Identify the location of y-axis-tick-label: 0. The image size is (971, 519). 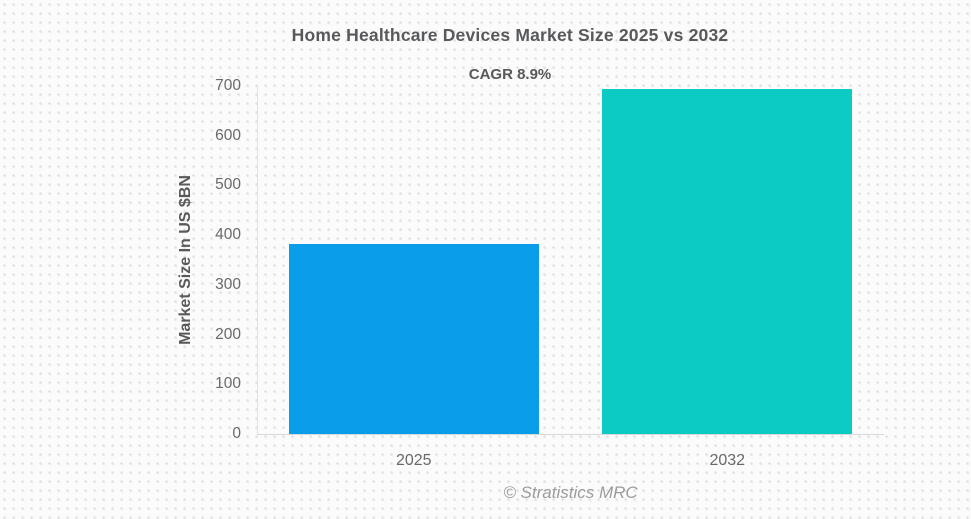
(236, 433).